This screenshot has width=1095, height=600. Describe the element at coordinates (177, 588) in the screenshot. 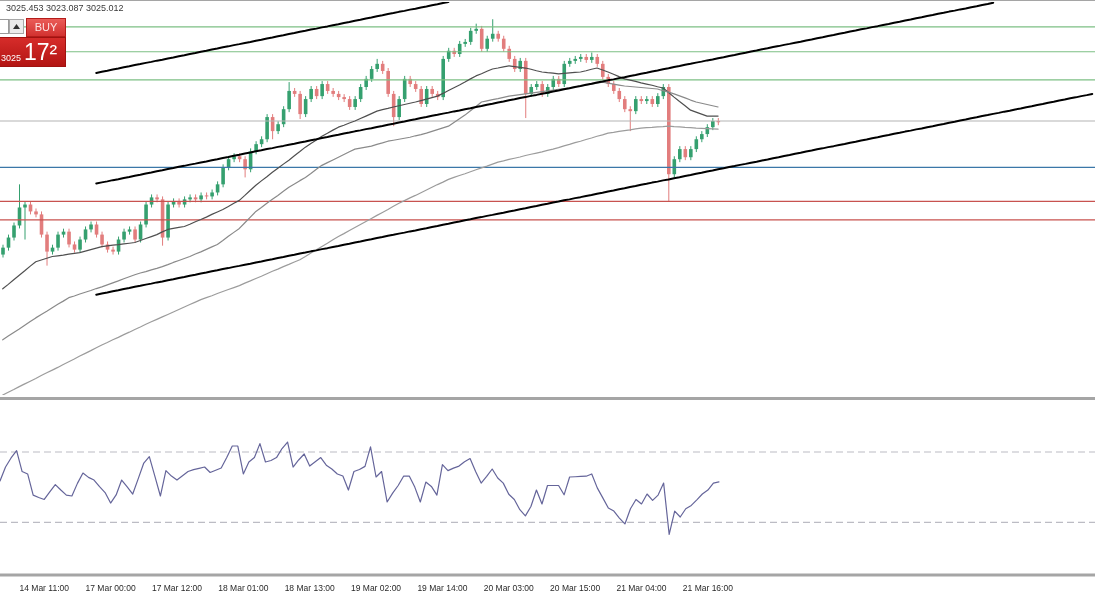

I see `x-tick-label: 17 Mar 12:00` at that location.